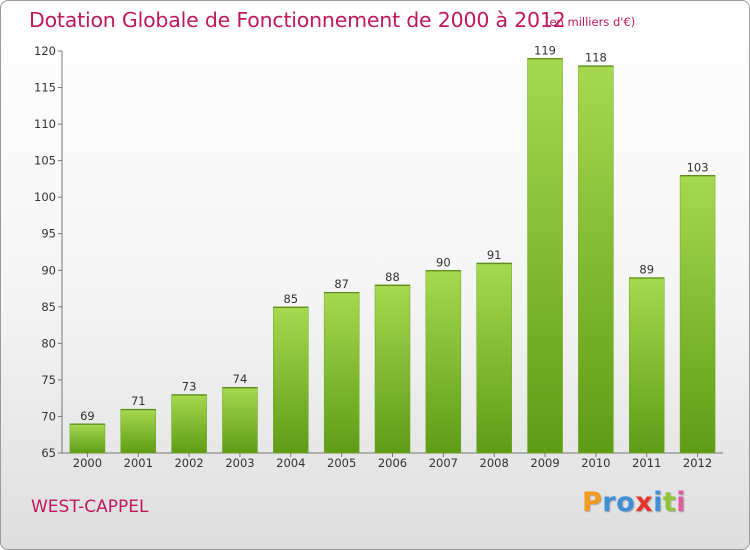 The height and width of the screenshot is (550, 750). What do you see at coordinates (545, 50) in the screenshot?
I see `value-label: 119` at bounding box center [545, 50].